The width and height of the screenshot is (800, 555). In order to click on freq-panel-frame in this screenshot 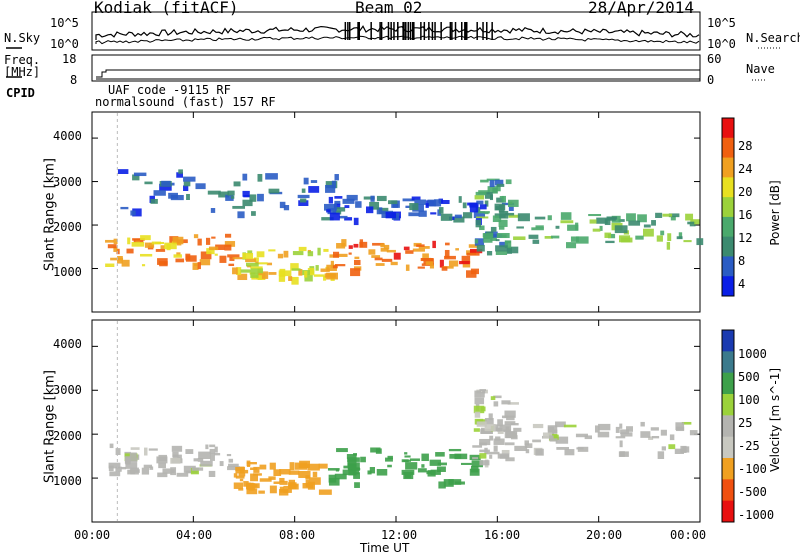, I will do `click(396, 68)`.